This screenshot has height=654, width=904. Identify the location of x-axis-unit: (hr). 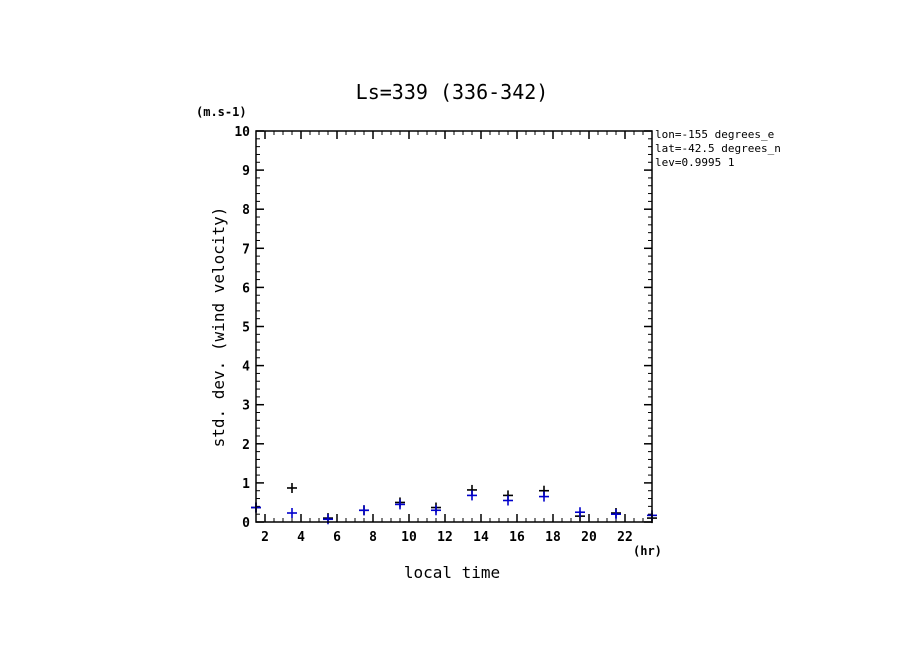
(647, 551).